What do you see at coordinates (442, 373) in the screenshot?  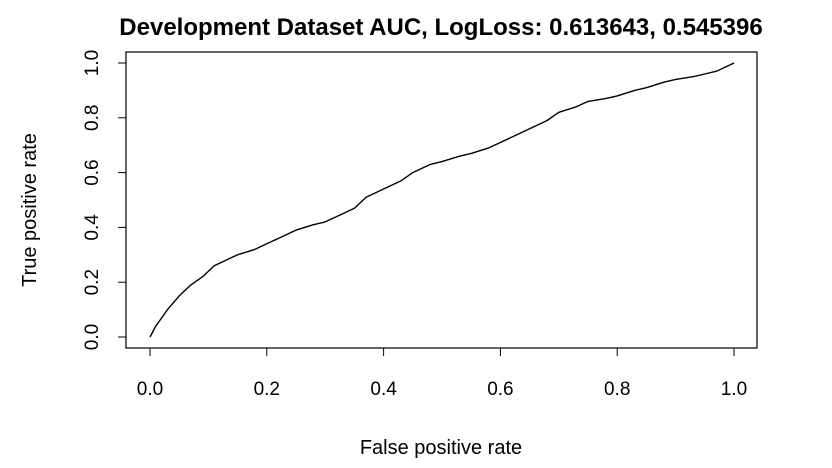 I see `x-axis: 0.0 0.2 0.4 0.6 0.8 1.0` at bounding box center [442, 373].